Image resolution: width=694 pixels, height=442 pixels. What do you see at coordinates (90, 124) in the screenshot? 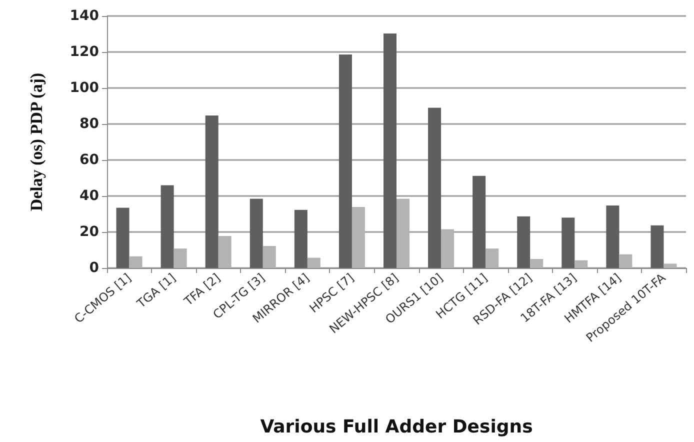
I see `y-tick-label: 80` at bounding box center [90, 124].